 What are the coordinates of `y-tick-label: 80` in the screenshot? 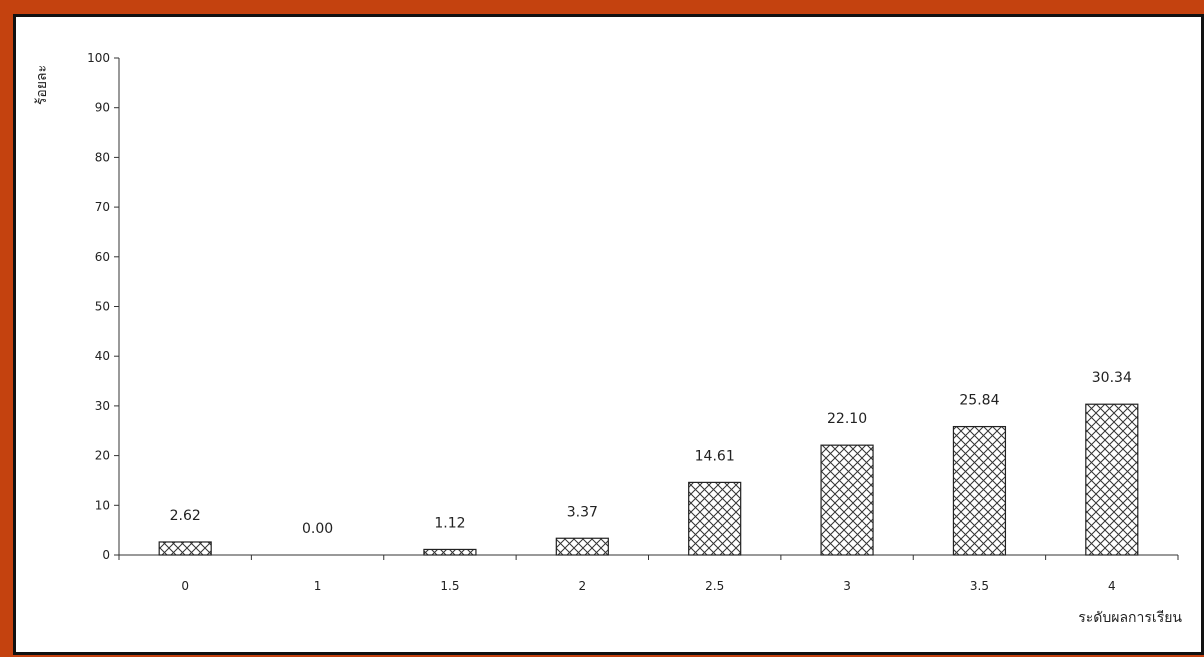 It's located at (102, 157).